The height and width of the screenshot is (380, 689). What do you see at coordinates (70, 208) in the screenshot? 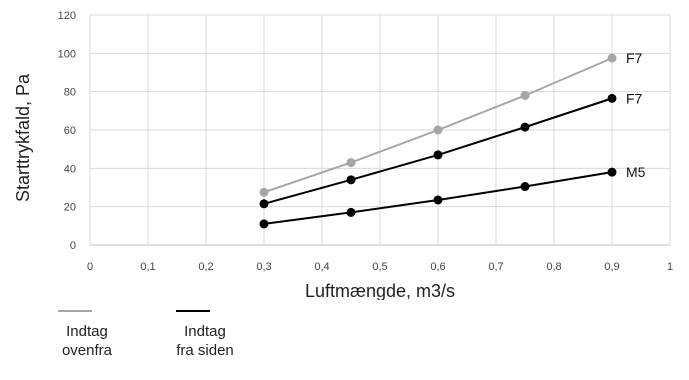
I see `y-tick-label: 20` at bounding box center [70, 208].